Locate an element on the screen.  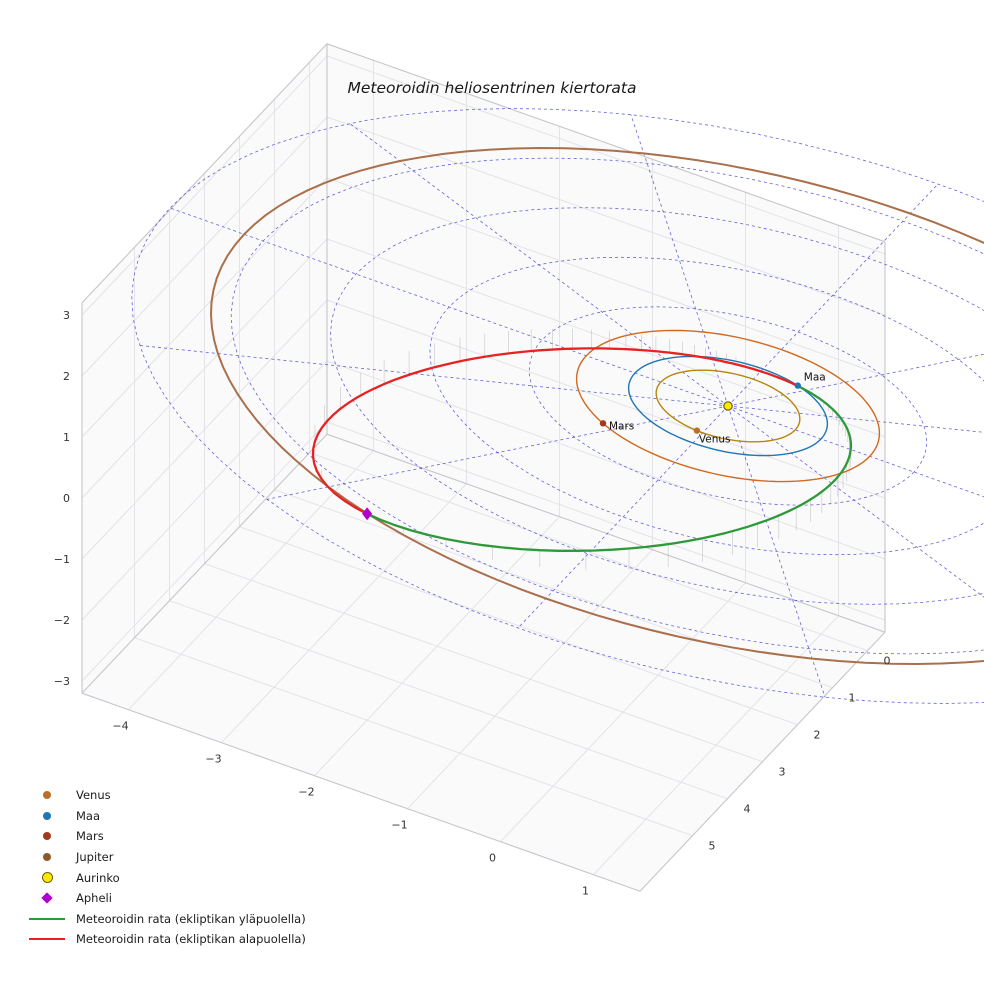
marker-maa is located at coordinates (797, 385).